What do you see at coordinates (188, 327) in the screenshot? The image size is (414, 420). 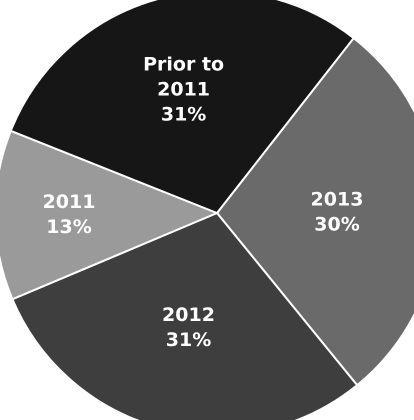 I see `slice-label: 2012 31%` at bounding box center [188, 327].